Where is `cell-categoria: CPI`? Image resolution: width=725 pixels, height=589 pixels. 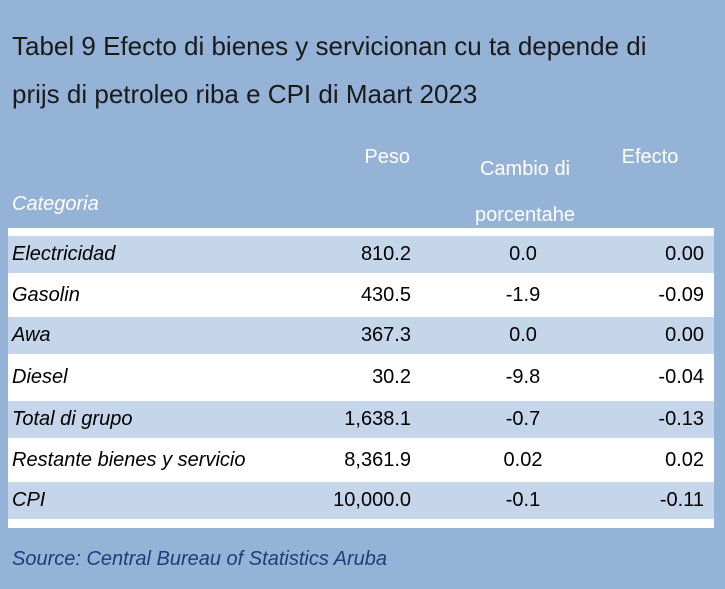
cell-categoria: CPI is located at coordinates (29, 500).